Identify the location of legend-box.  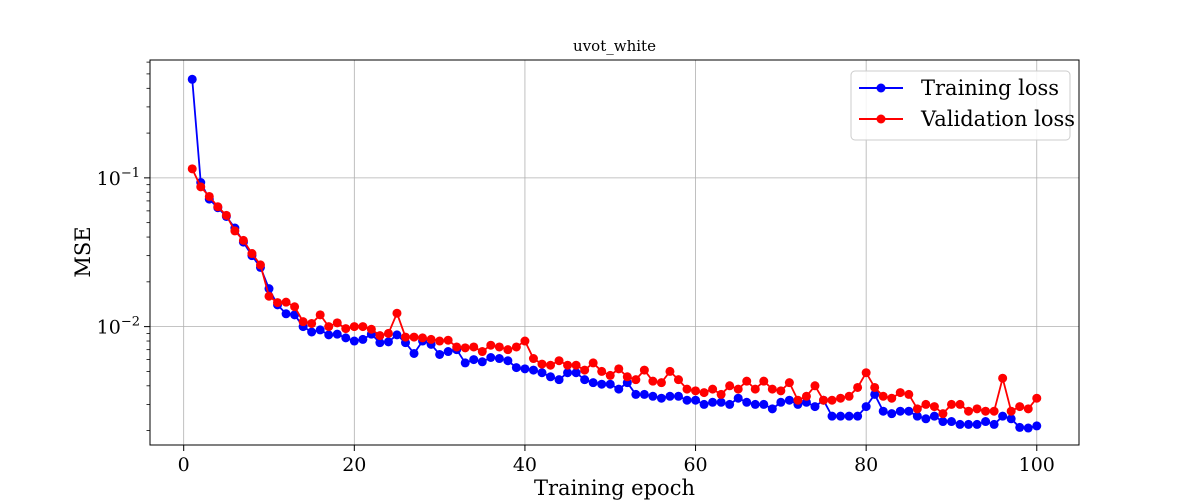
(960, 105).